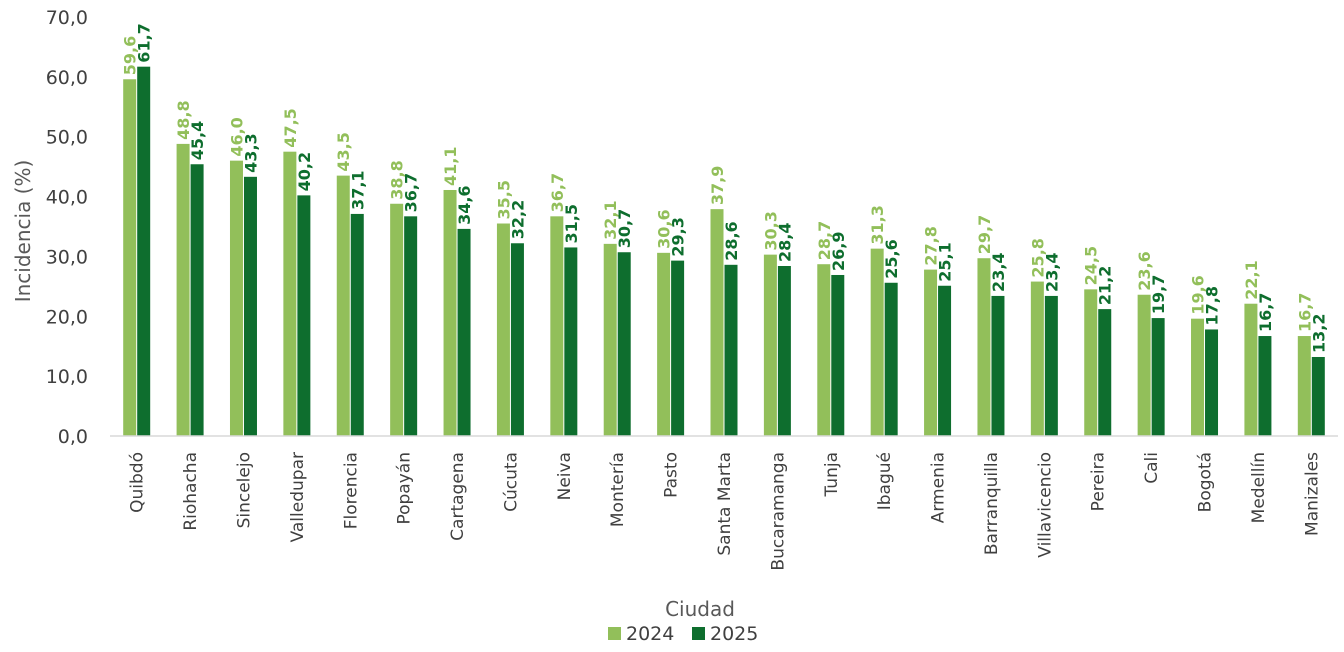 This screenshot has height=652, width=1344. I want to click on data-label-2024: 24,5, so click(1091, 265).